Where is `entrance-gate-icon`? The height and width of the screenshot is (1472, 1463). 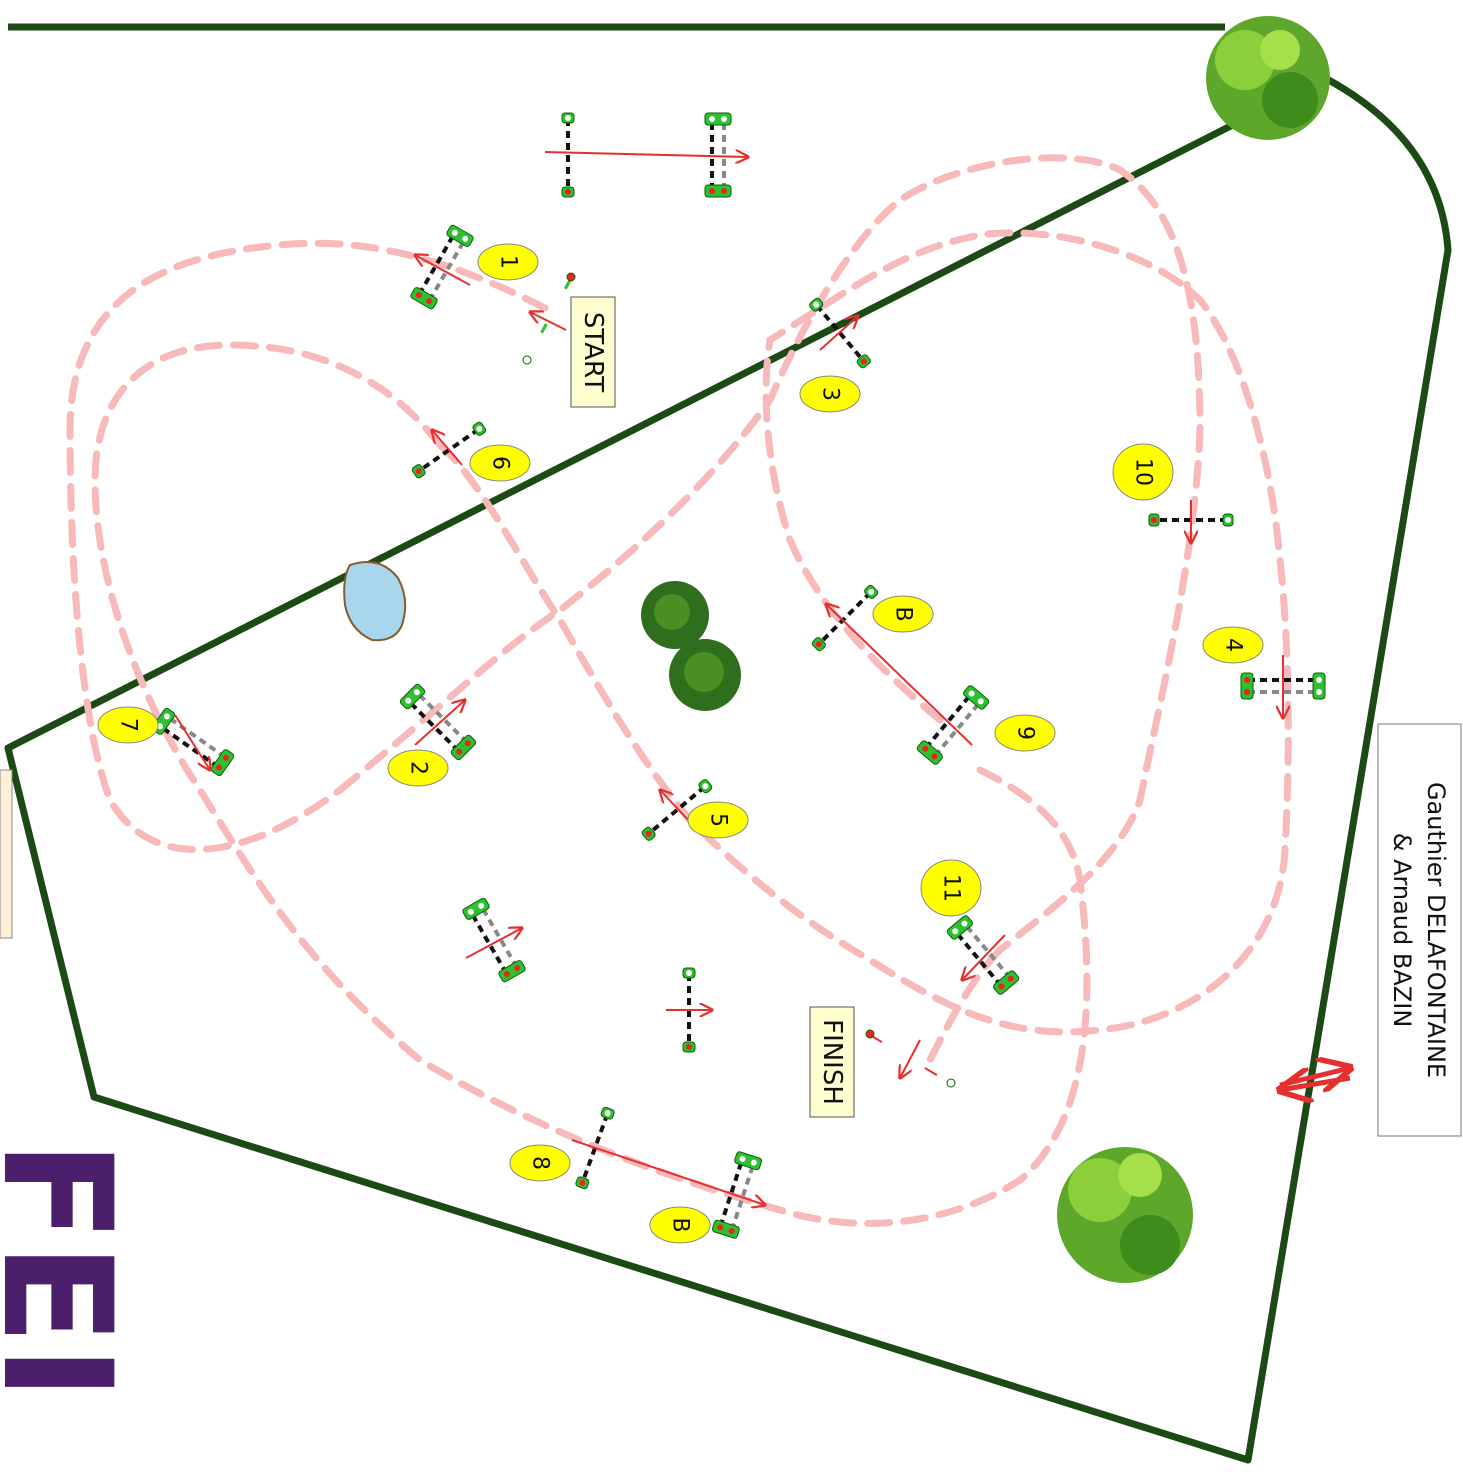
entrance-gate-icon is located at coordinates (1315, 1079).